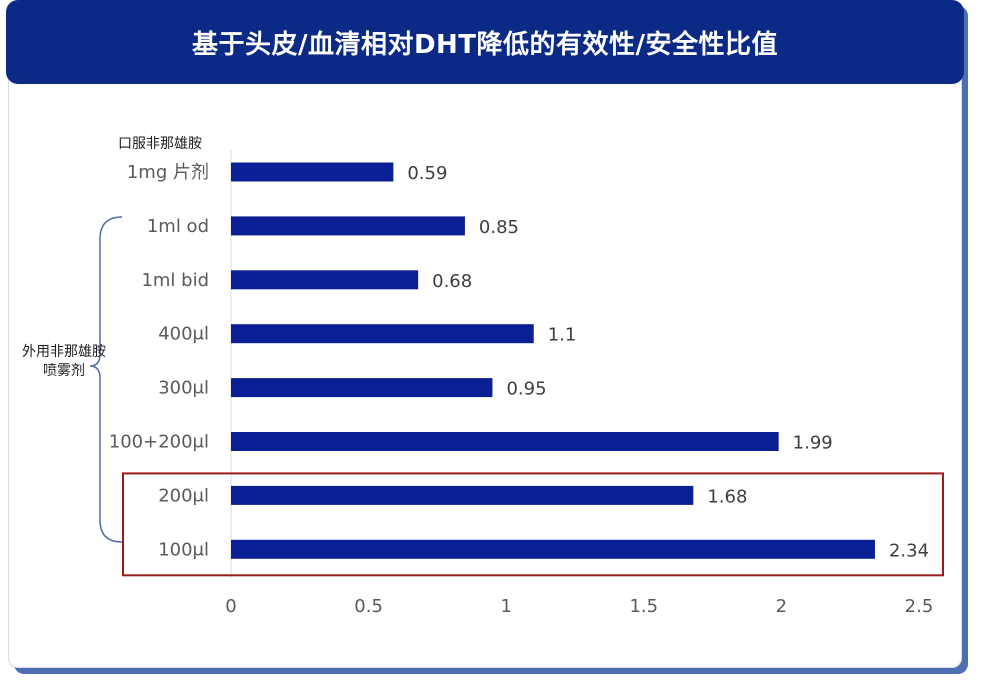 This screenshot has height=680, width=988. I want to click on category-label-3: 400μl, so click(183, 334).